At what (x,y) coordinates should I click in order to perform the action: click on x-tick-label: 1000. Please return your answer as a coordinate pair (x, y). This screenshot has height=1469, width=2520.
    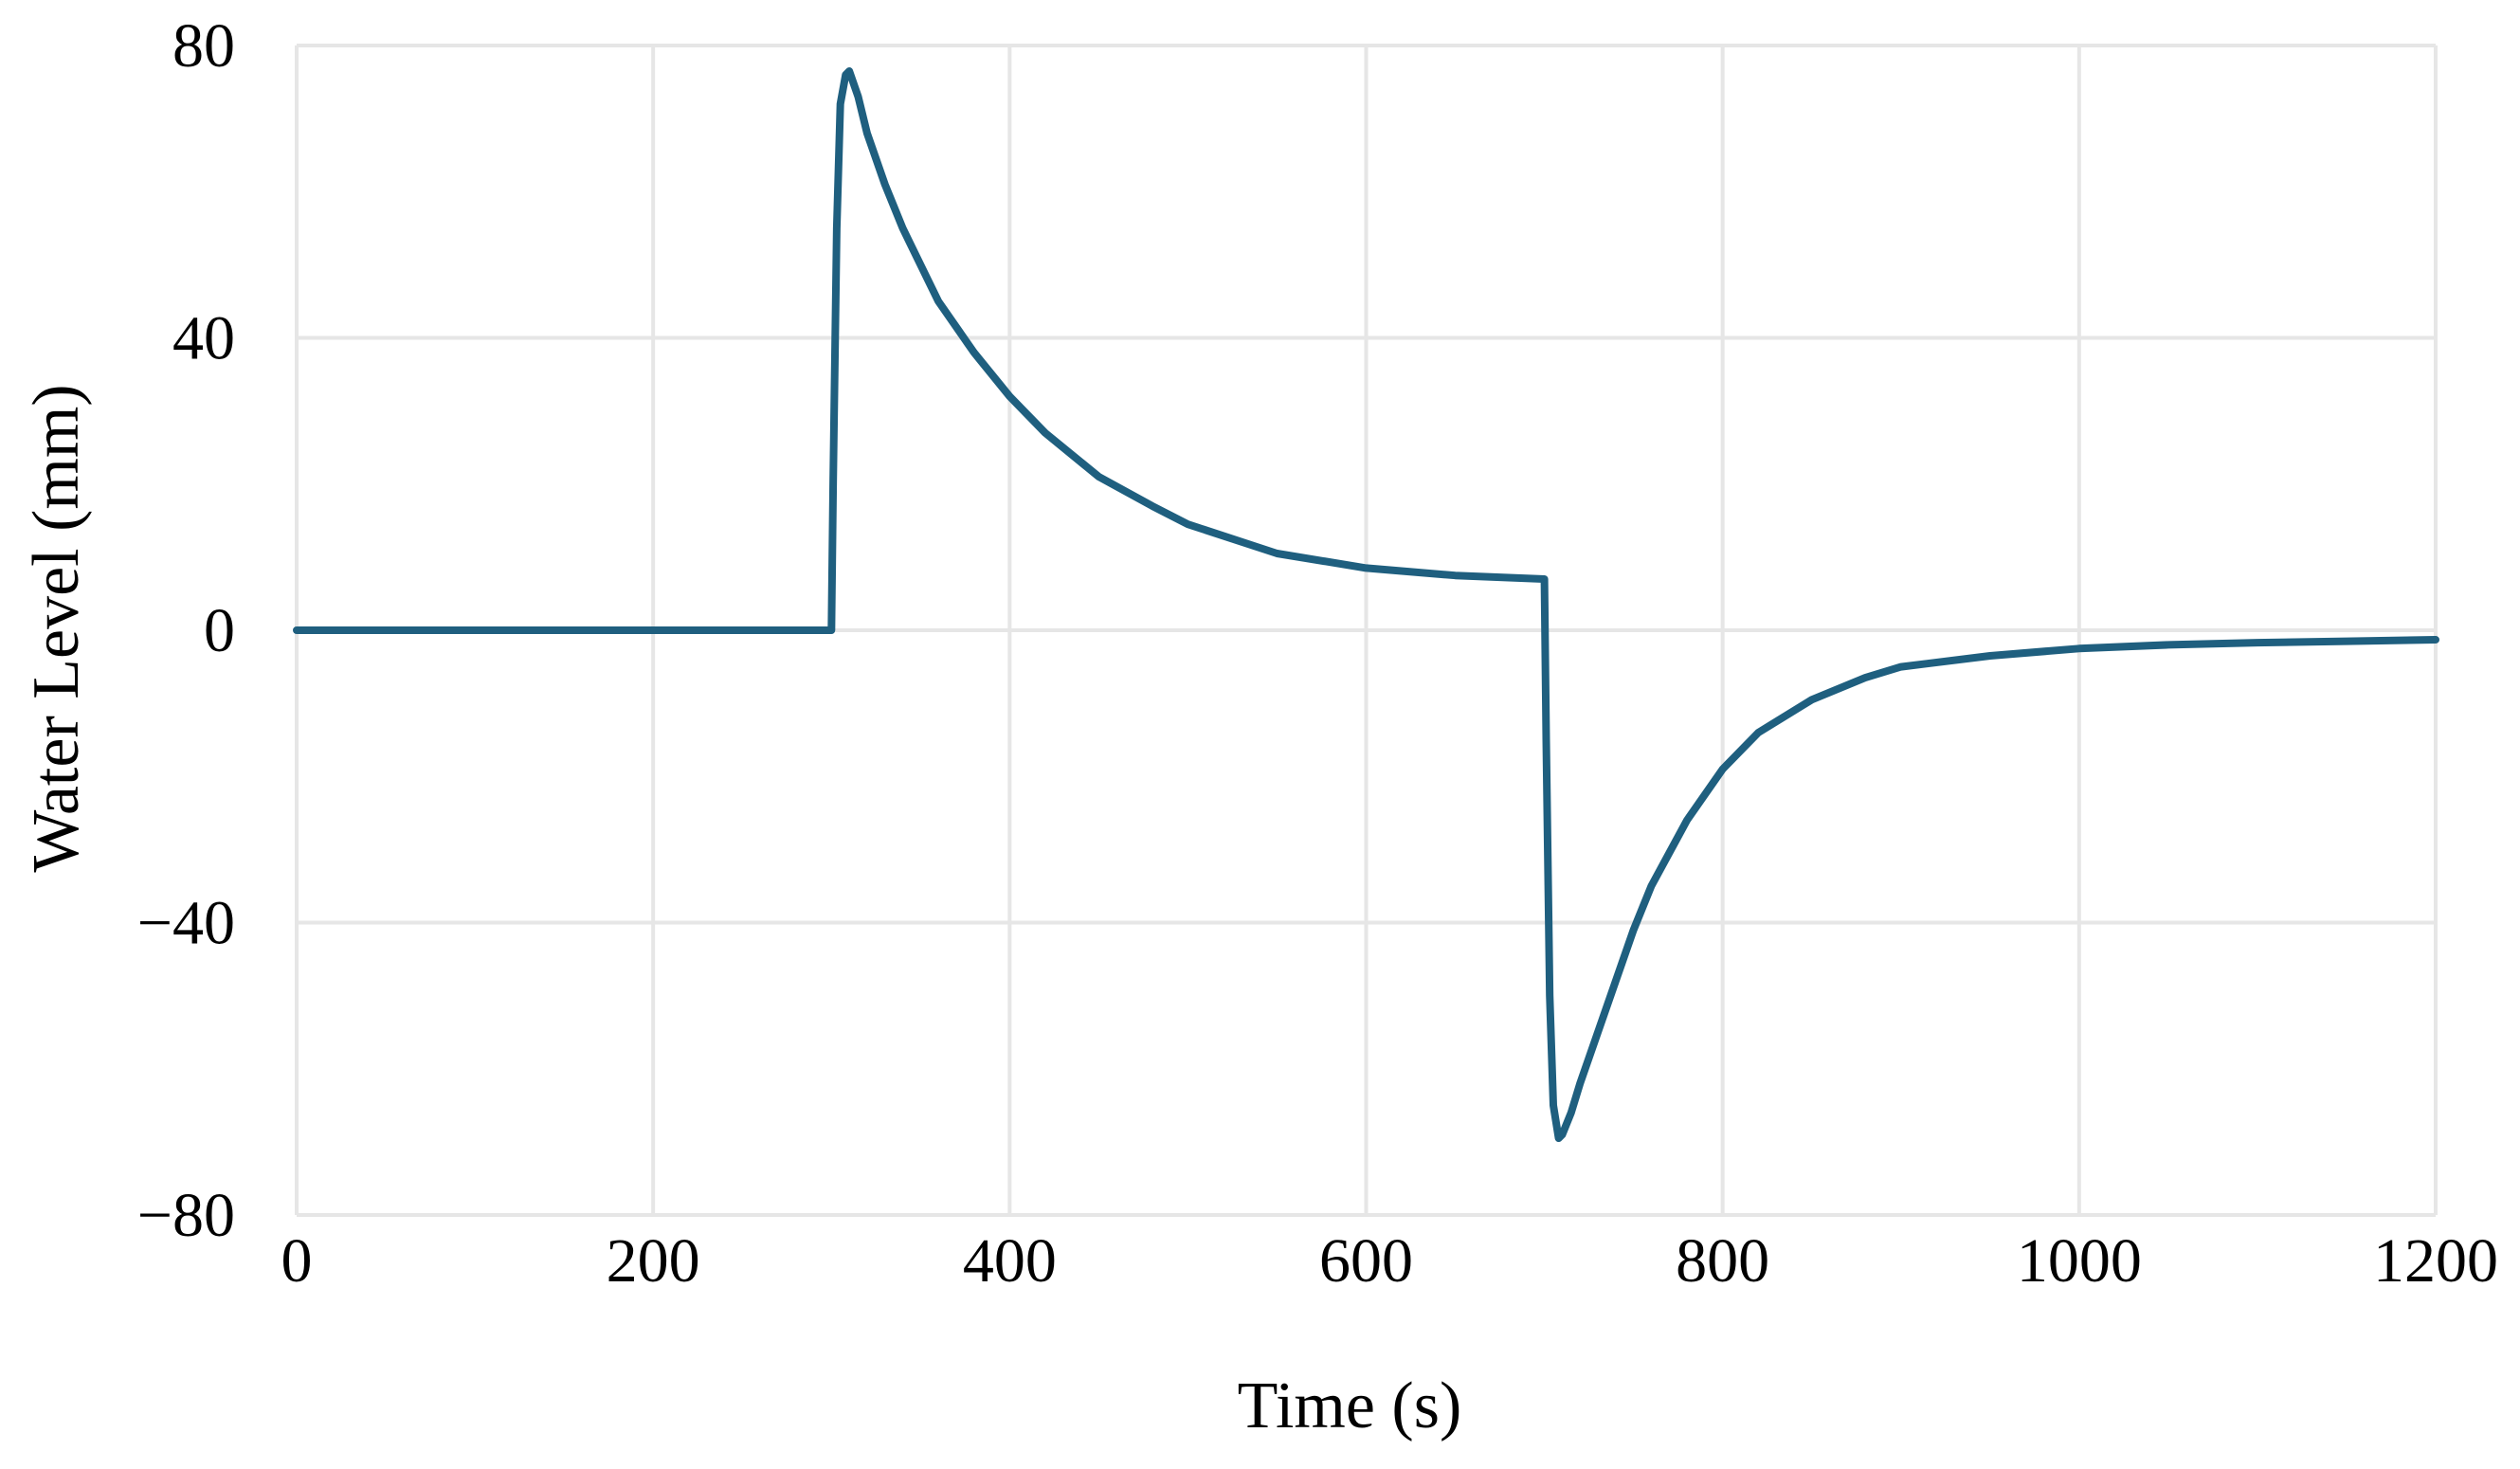
    Looking at the image, I should click on (2080, 1261).